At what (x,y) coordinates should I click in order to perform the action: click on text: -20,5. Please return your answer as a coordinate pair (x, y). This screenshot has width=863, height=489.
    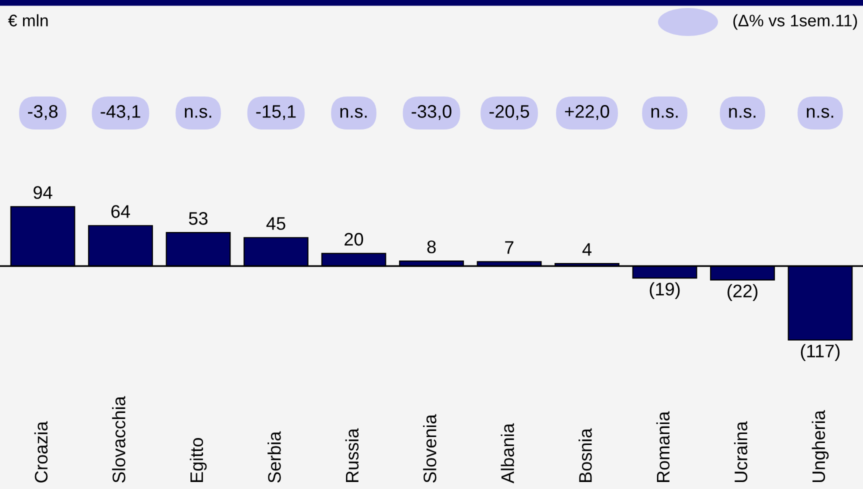
    Looking at the image, I should click on (509, 112).